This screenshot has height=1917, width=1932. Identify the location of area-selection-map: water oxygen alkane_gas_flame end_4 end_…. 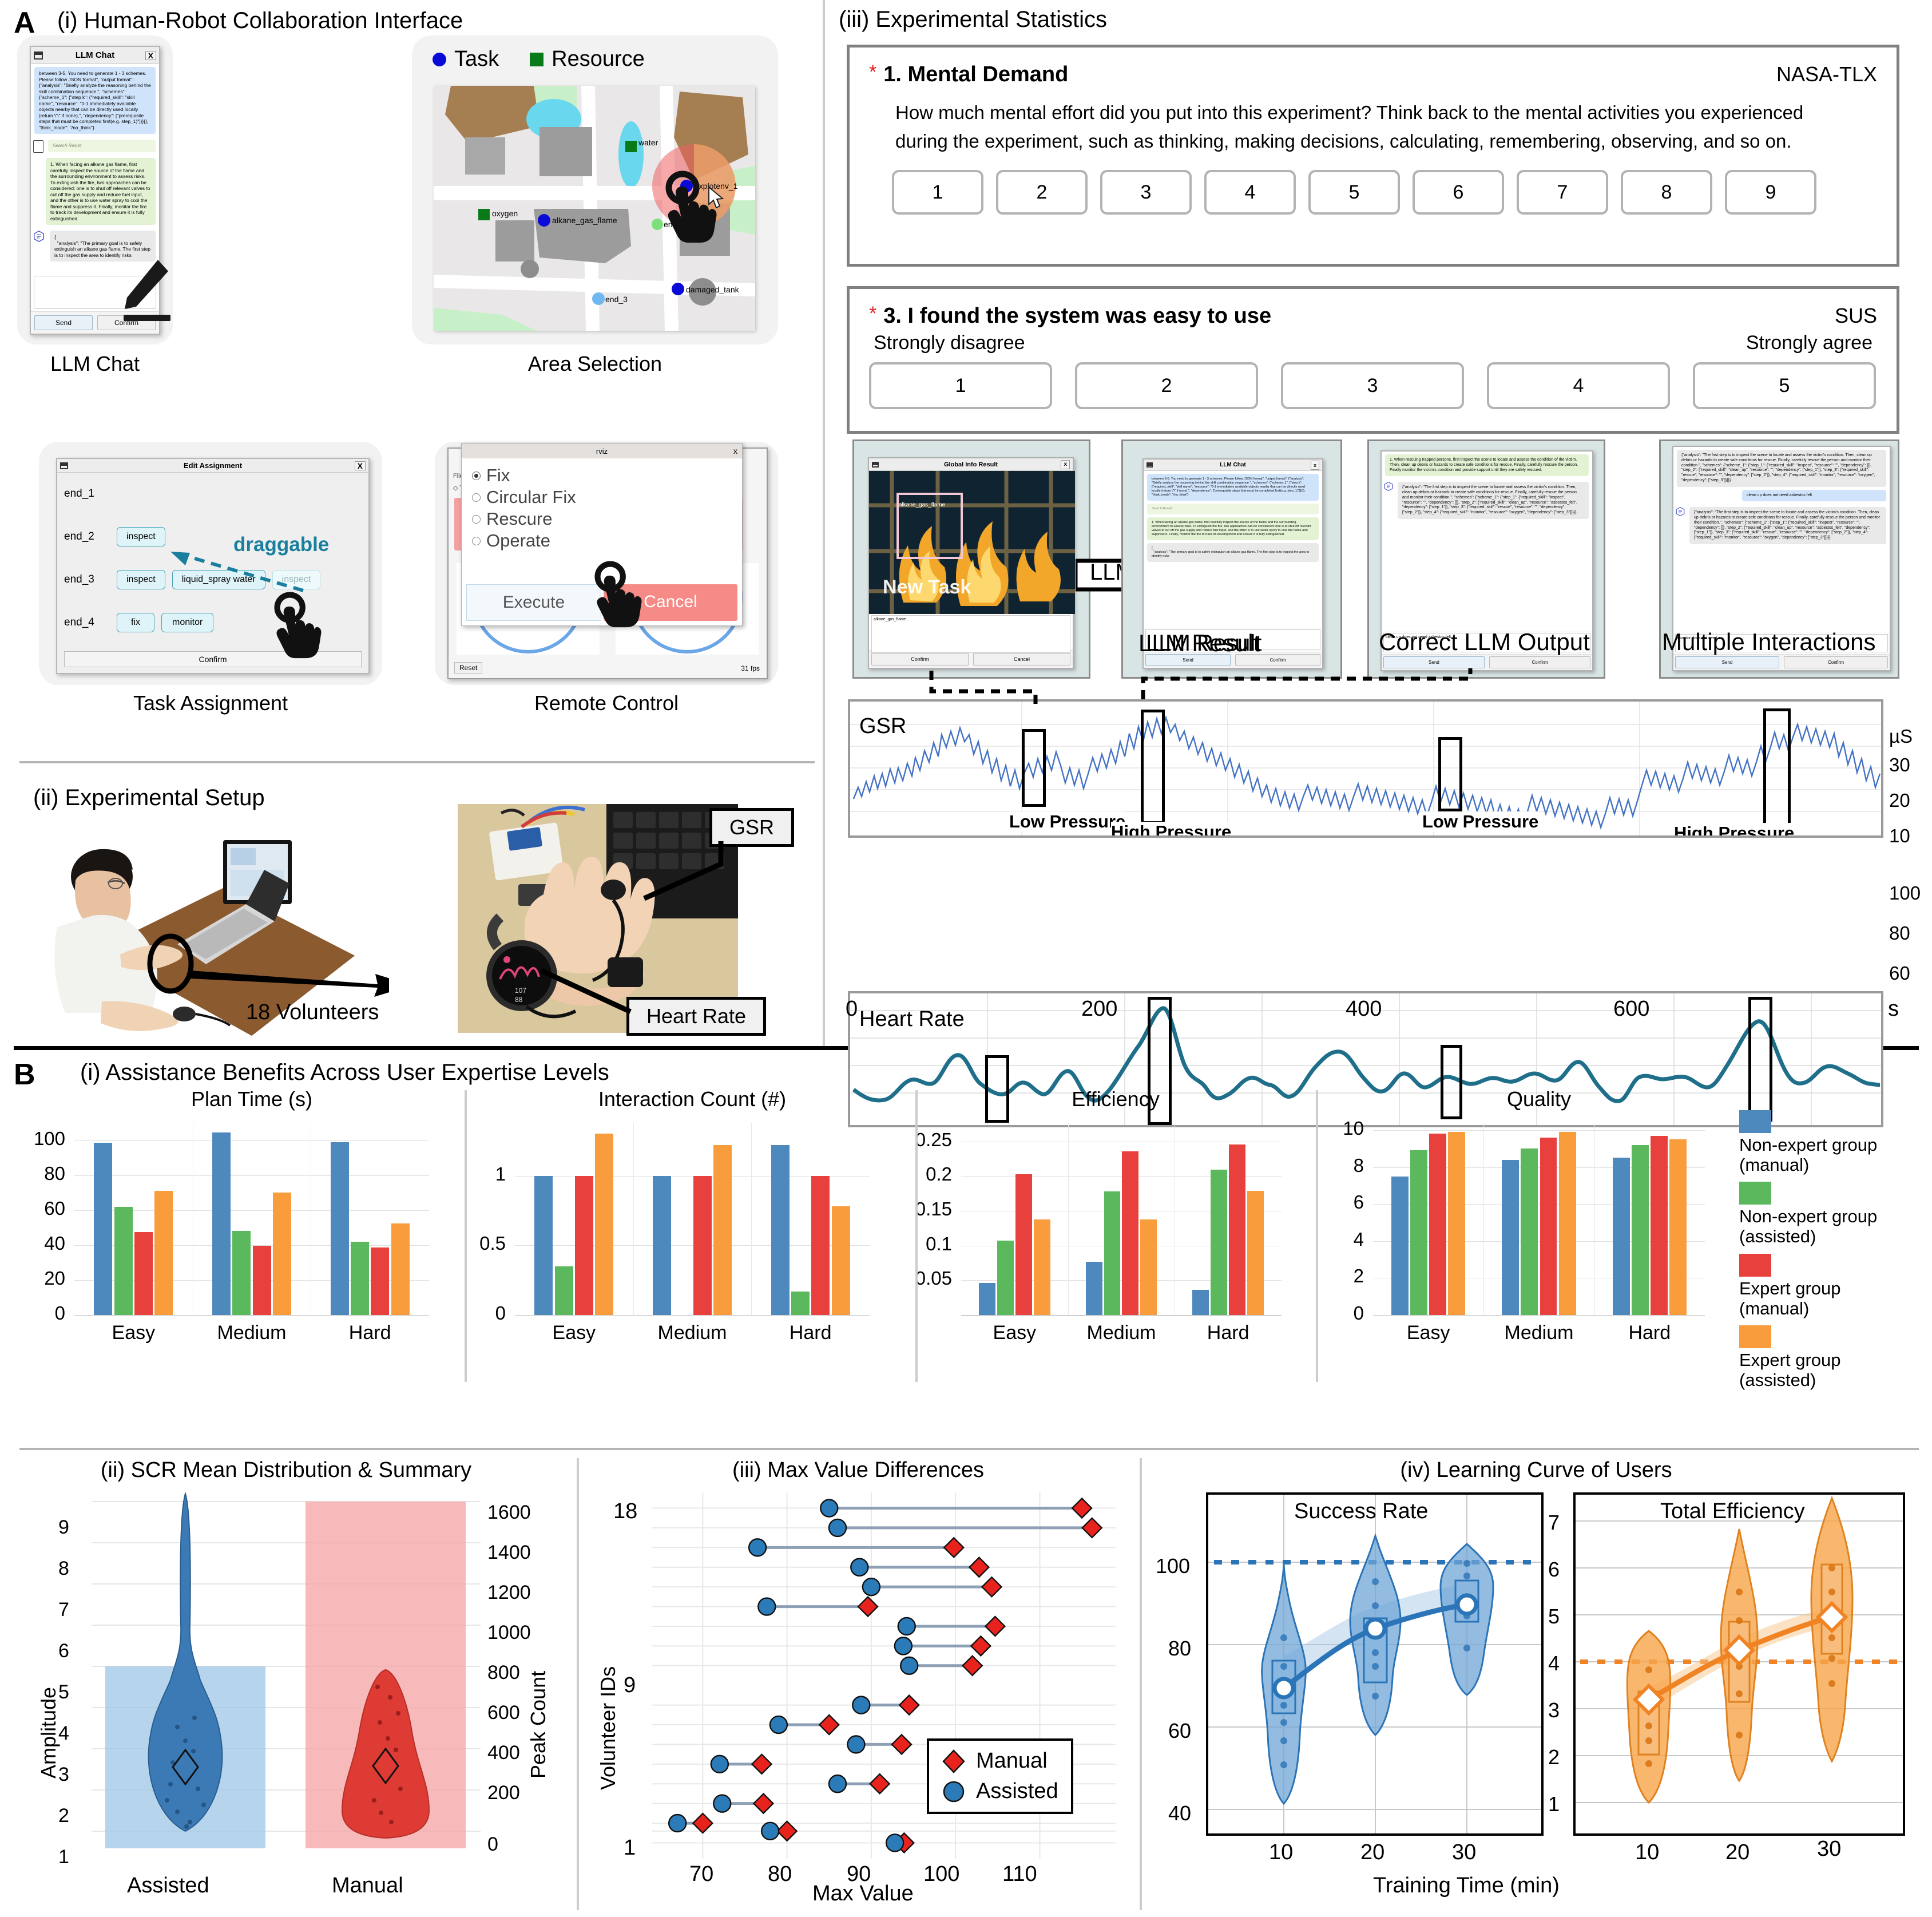
(594, 208).